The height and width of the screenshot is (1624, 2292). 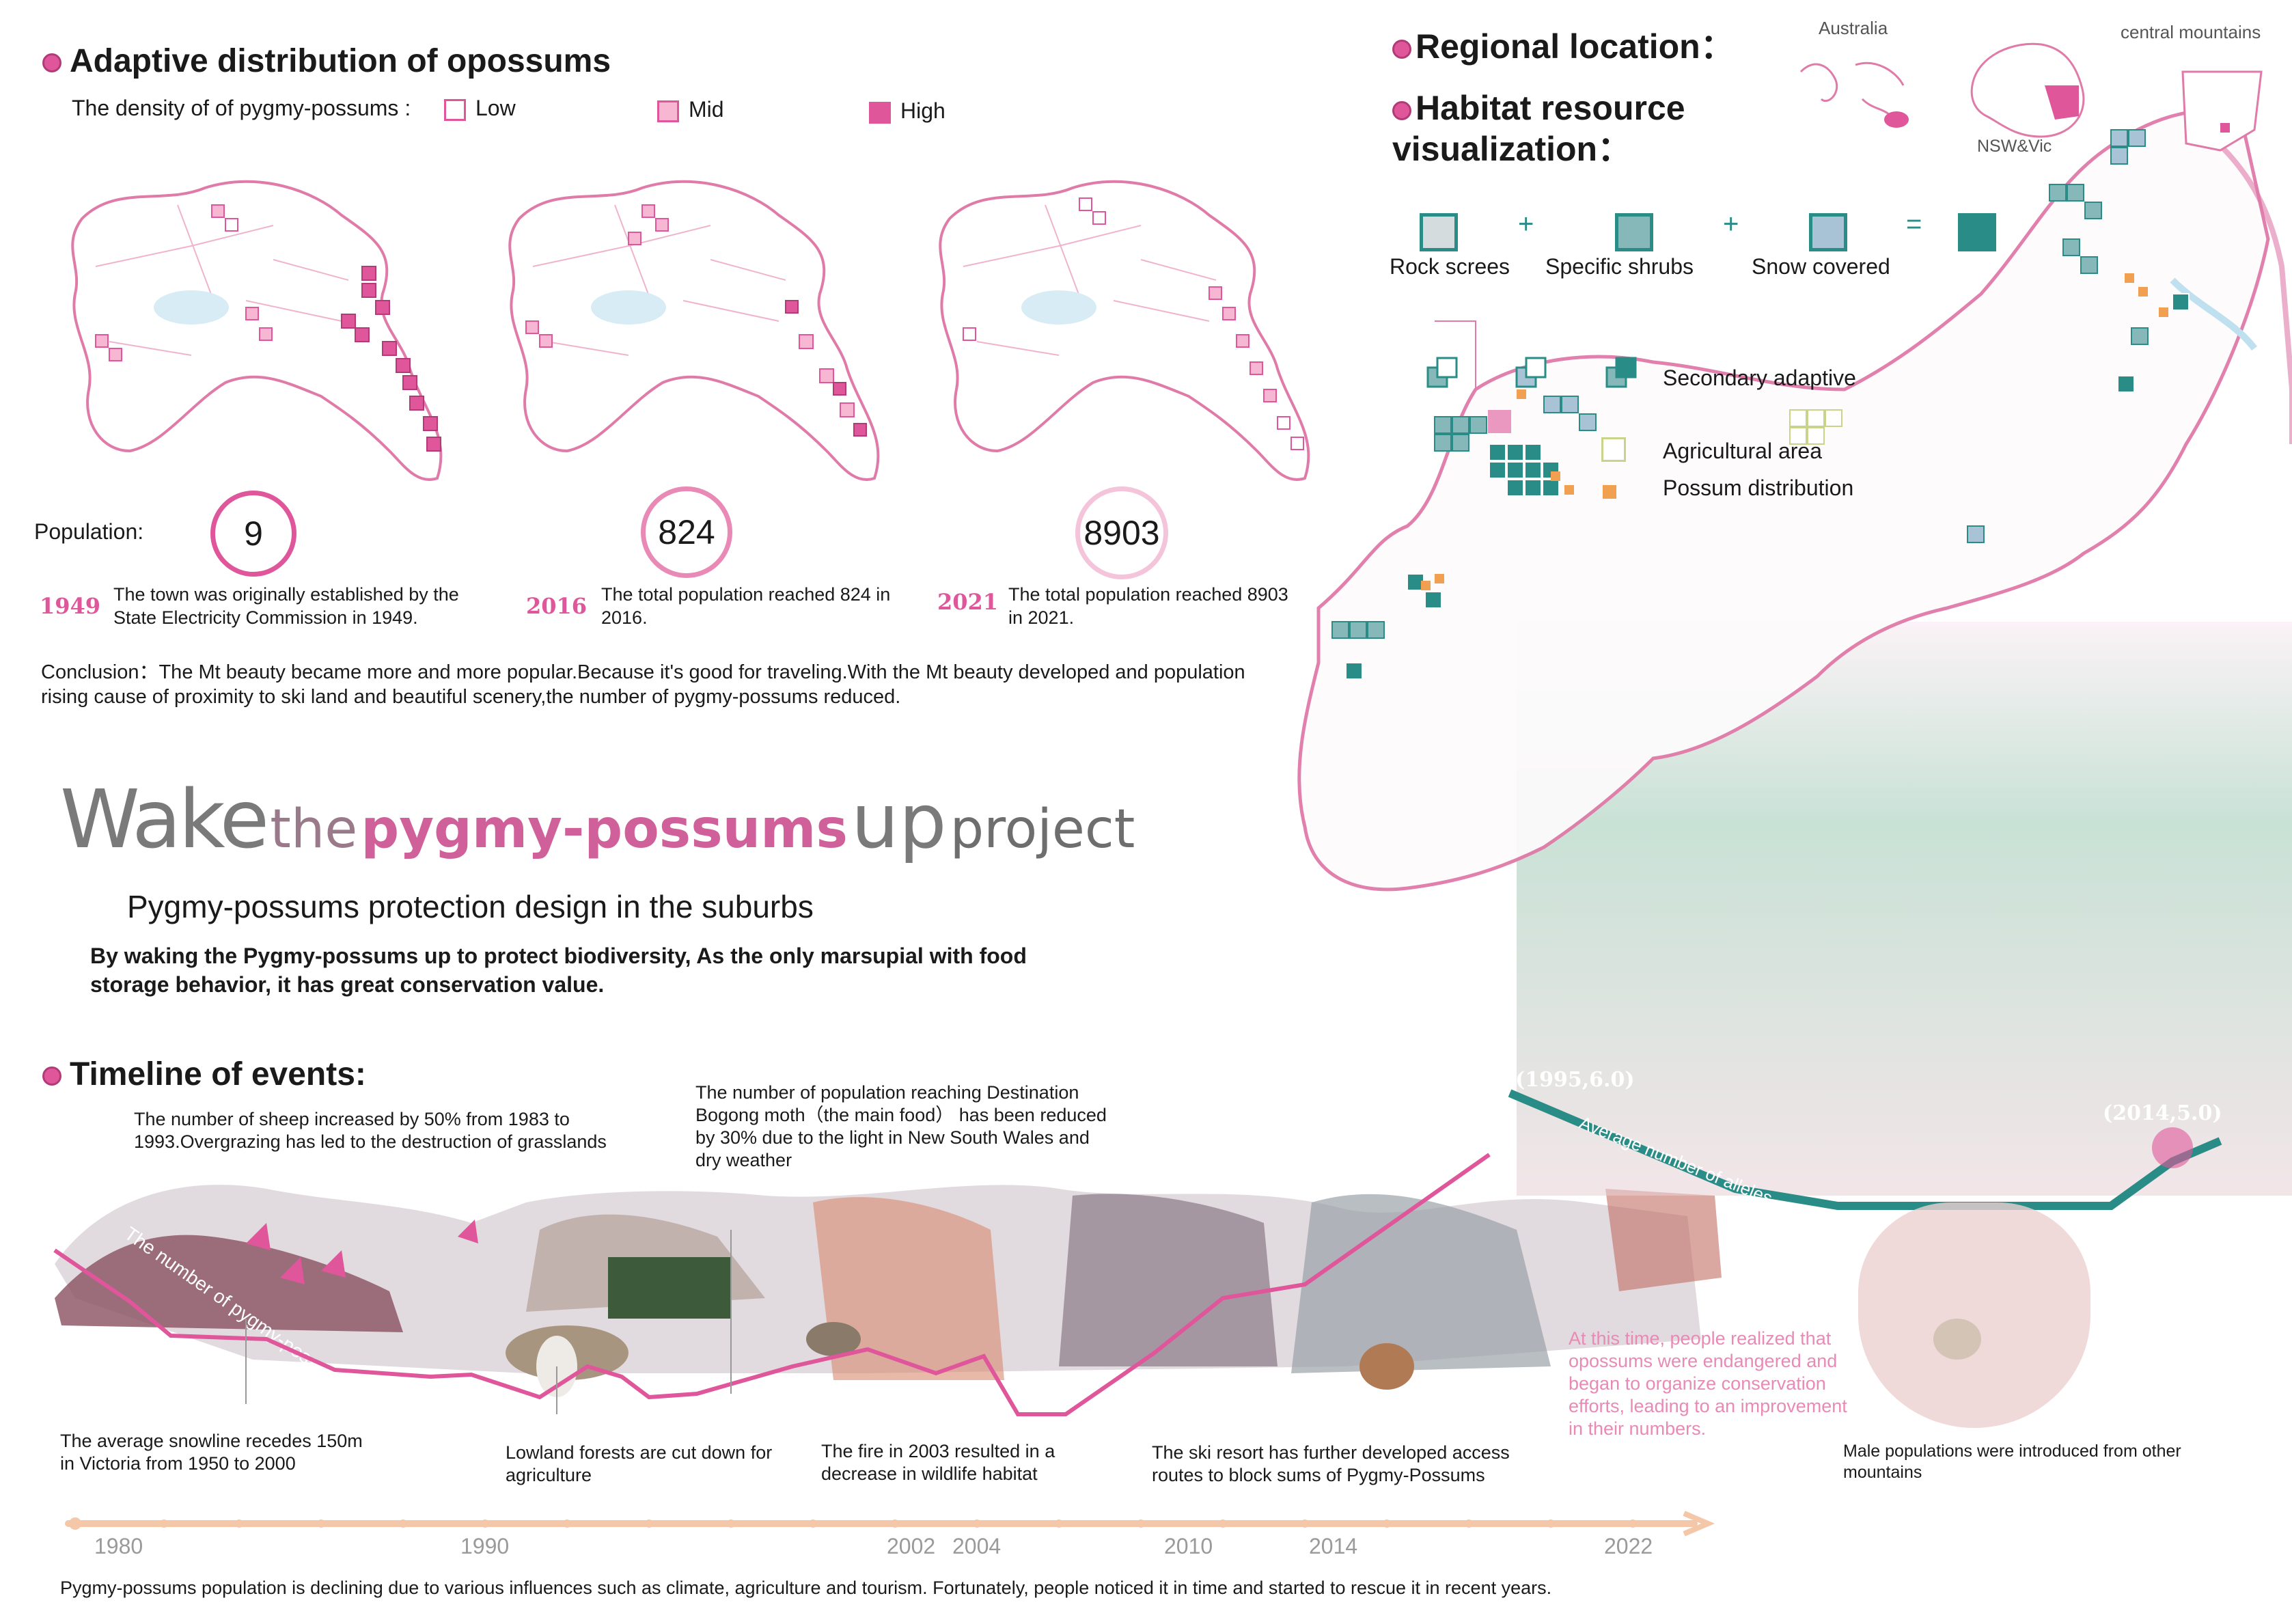 I want to click on habitat-title: Habitat resource visualization：, so click(x=1539, y=128).